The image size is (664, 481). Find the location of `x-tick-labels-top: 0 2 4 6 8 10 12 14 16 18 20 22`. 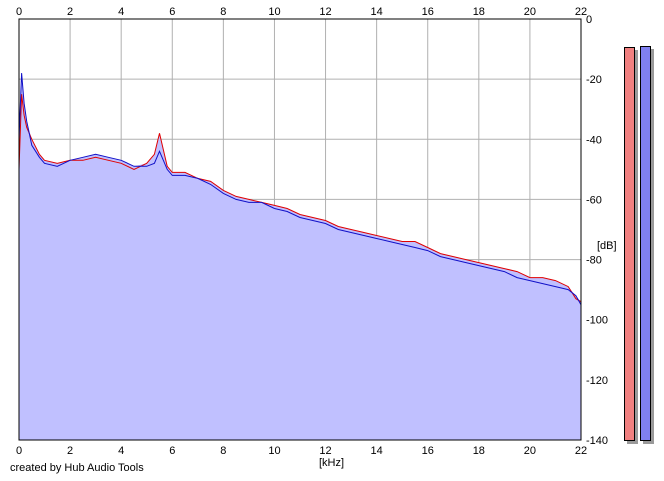

x-tick-labels-top: 0 2 4 6 8 10 12 14 16 18 20 22 is located at coordinates (301, 12).